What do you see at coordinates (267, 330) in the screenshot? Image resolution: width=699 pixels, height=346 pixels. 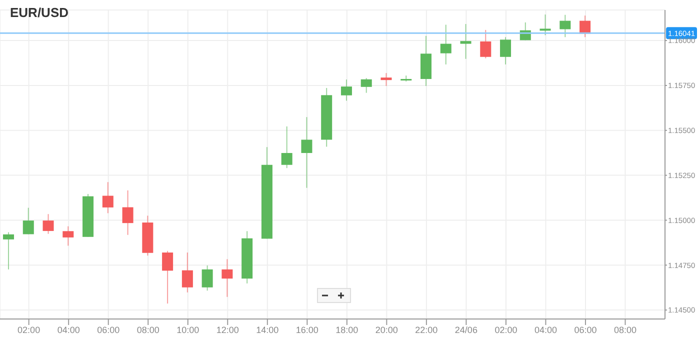 I see `x-tick-label: 14:00` at bounding box center [267, 330].